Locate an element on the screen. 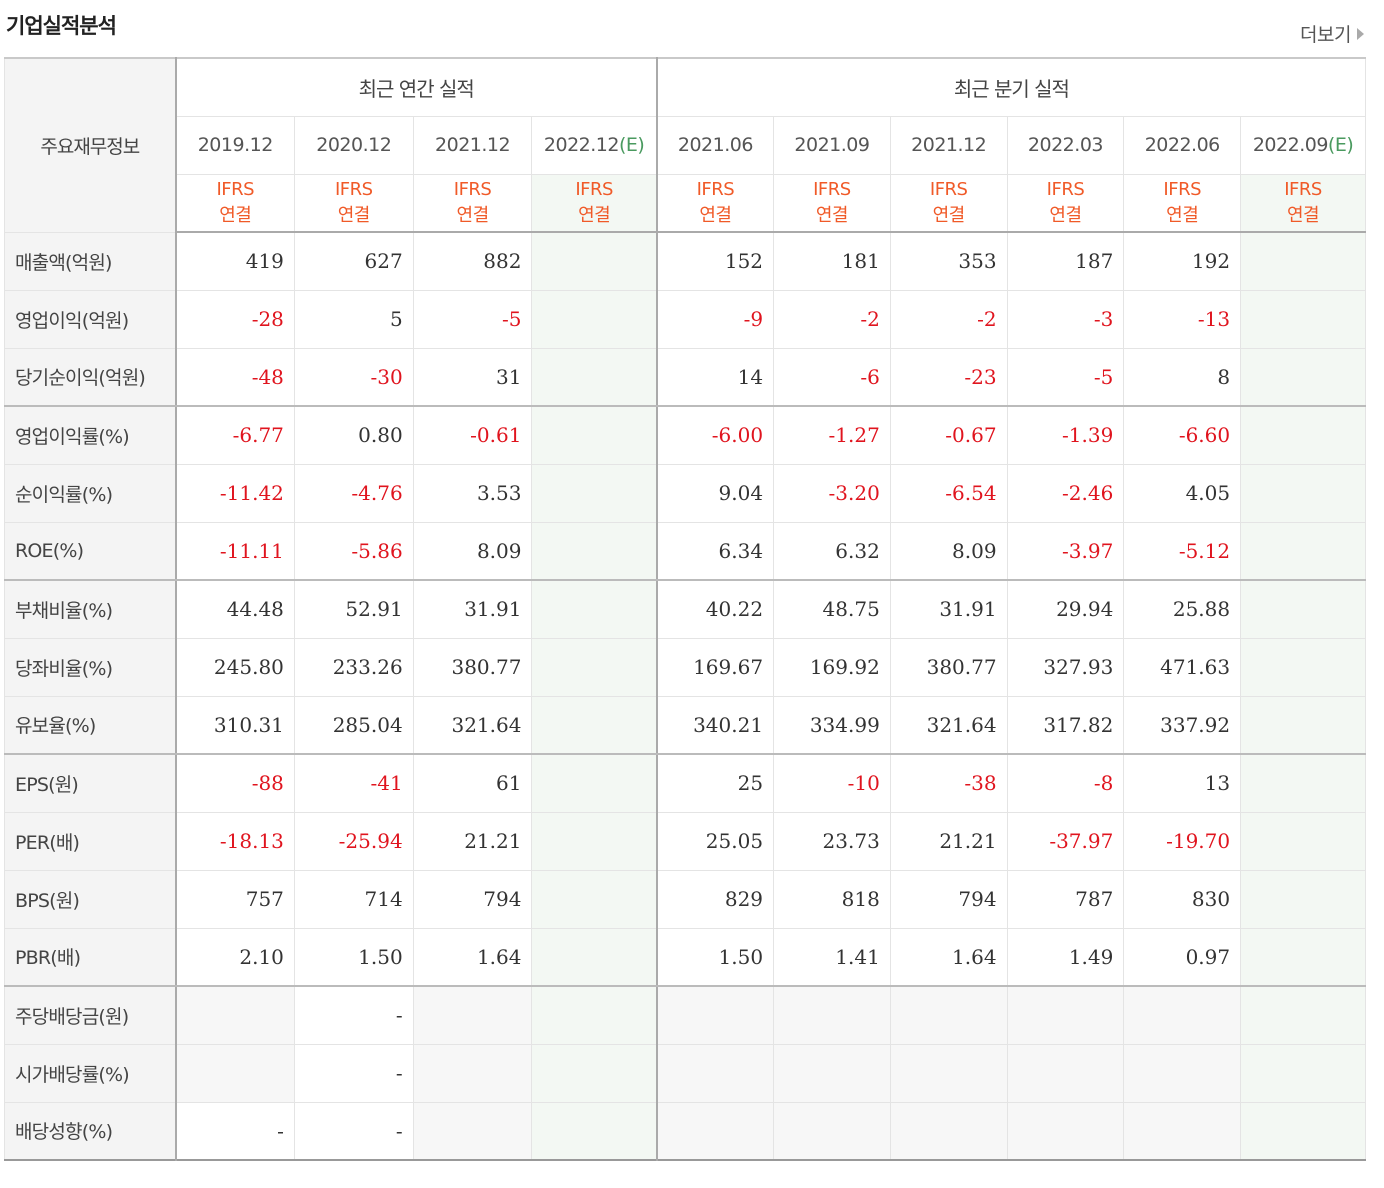 This screenshot has height=1188, width=1384. table-row: 주당배당금(원) - is located at coordinates (684, 1015).